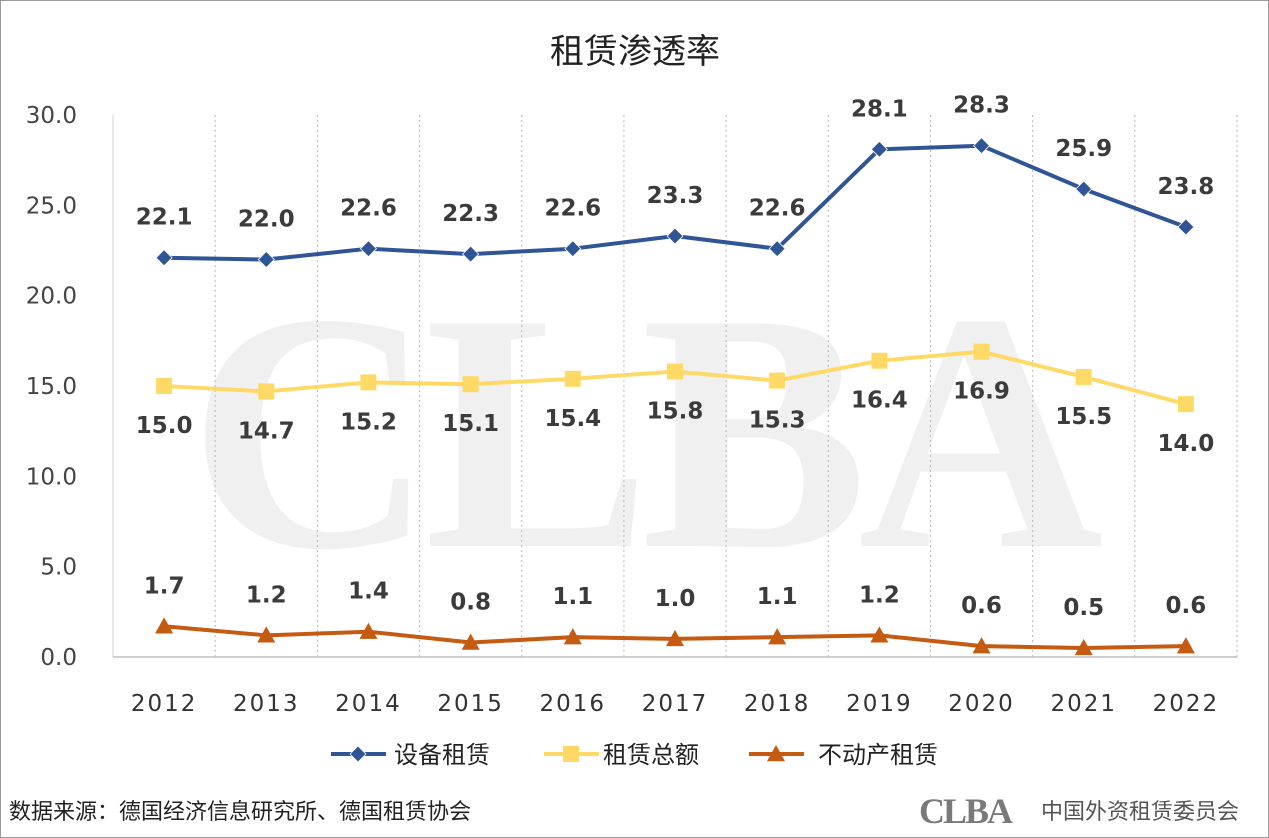  What do you see at coordinates (981, 106) in the screenshot?
I see `data-label: 28.3` at bounding box center [981, 106].